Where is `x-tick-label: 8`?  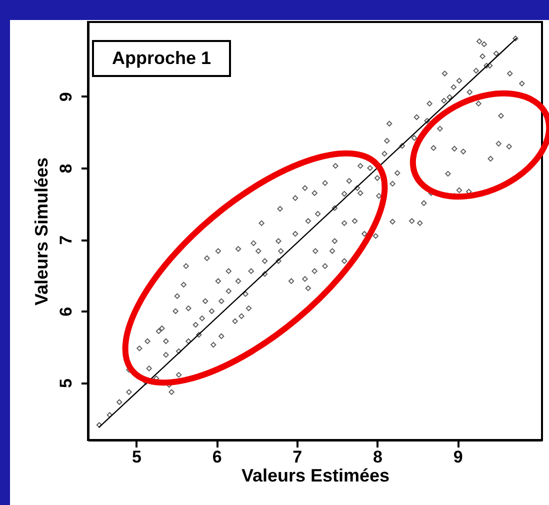
x-tick-label: 8 is located at coordinates (378, 457).